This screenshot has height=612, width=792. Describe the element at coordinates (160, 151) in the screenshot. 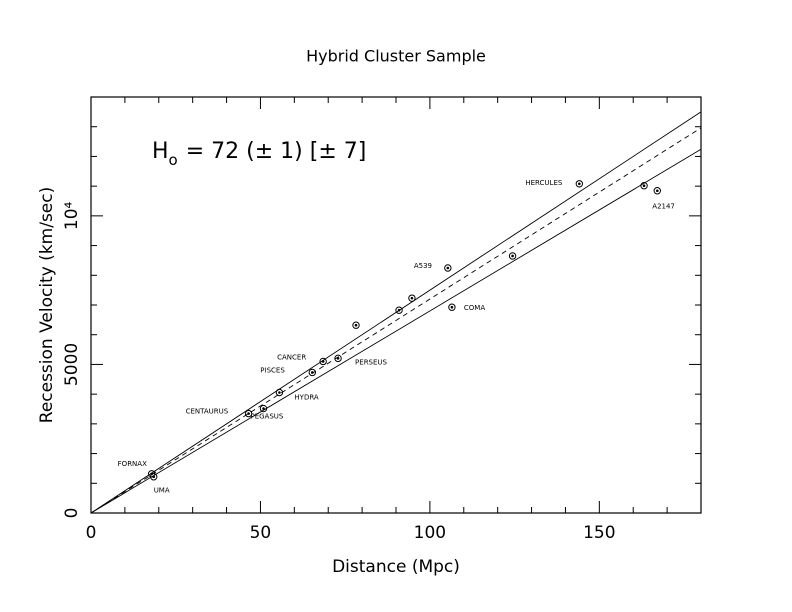

I see `annotation-main: H` at that location.